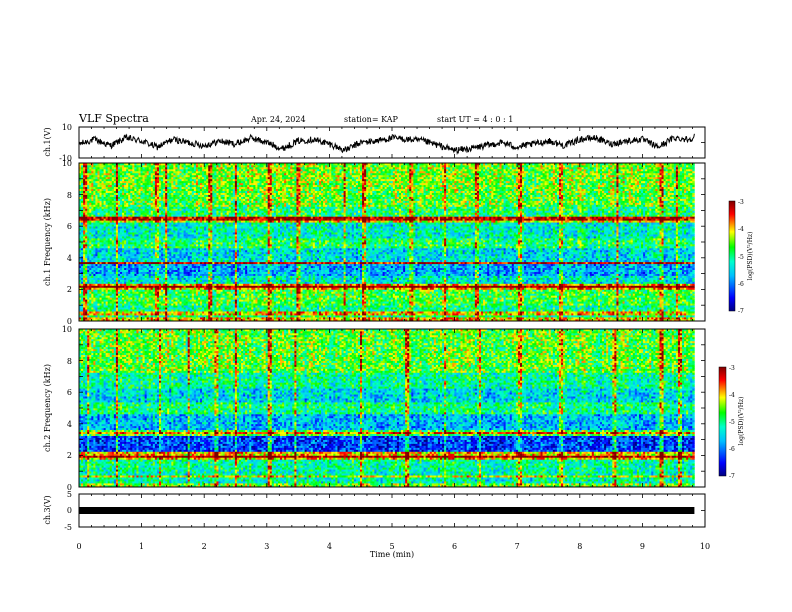  What do you see at coordinates (67, 127) in the screenshot?
I see `ch1-ytick-top: 10` at bounding box center [67, 127].